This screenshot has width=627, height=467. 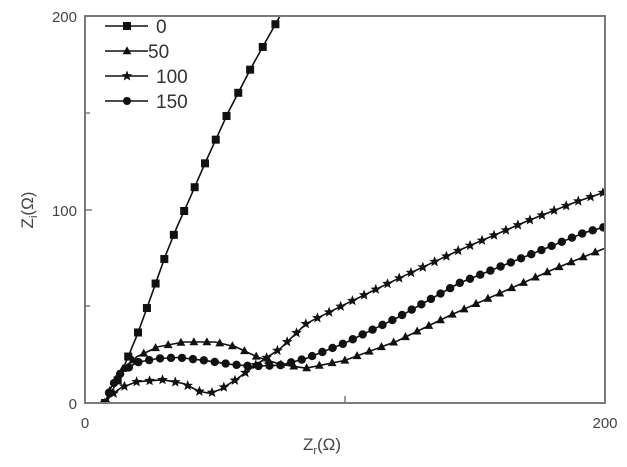 What do you see at coordinates (29, 210) in the screenshot?
I see `y-axis-title: Zi(Ω)` at bounding box center [29, 210].